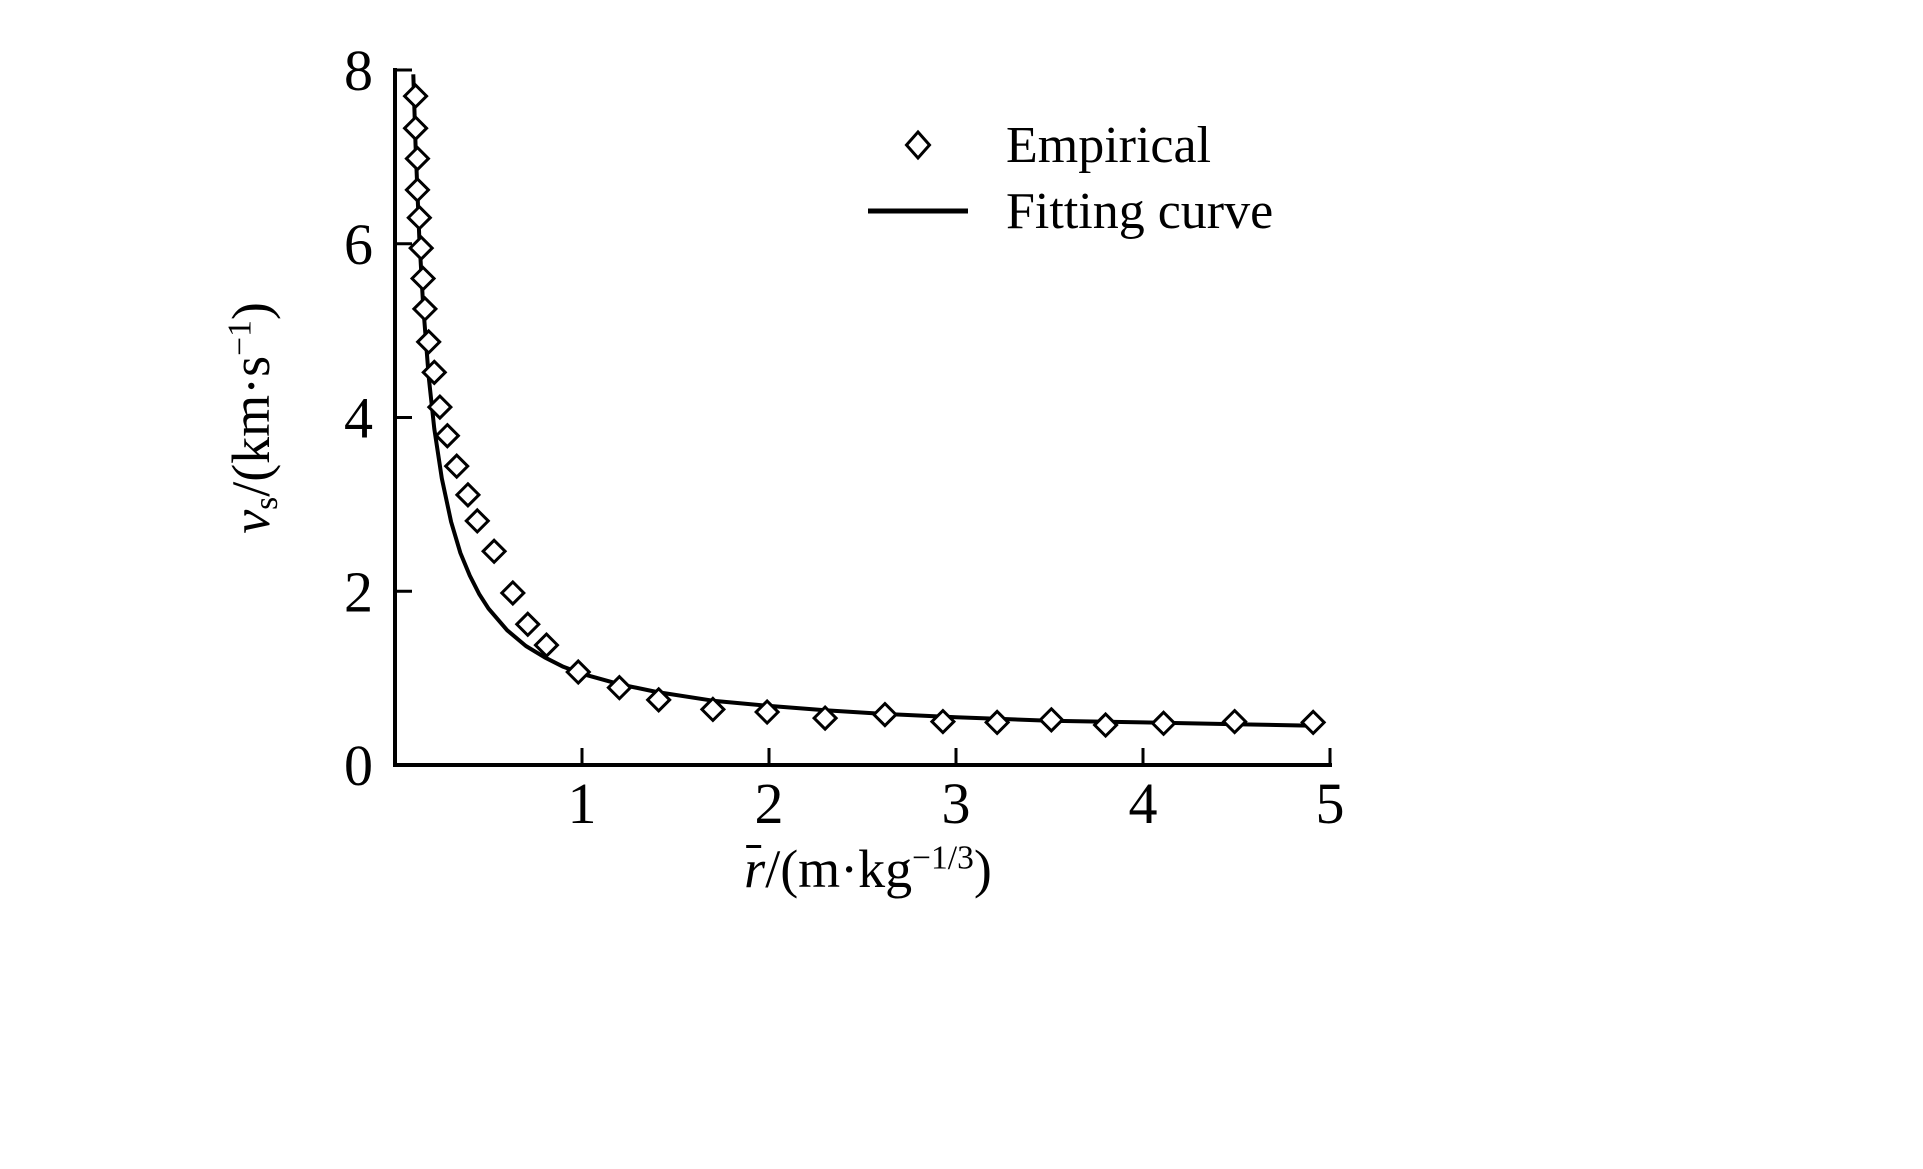  Describe the element at coordinates (918, 145) in the screenshot. I see `diamond-marker-icon` at that location.